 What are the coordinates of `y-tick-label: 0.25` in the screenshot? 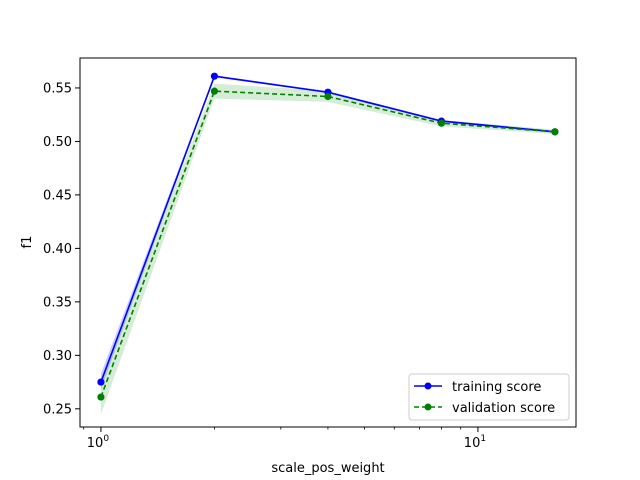 It's located at (57, 409).